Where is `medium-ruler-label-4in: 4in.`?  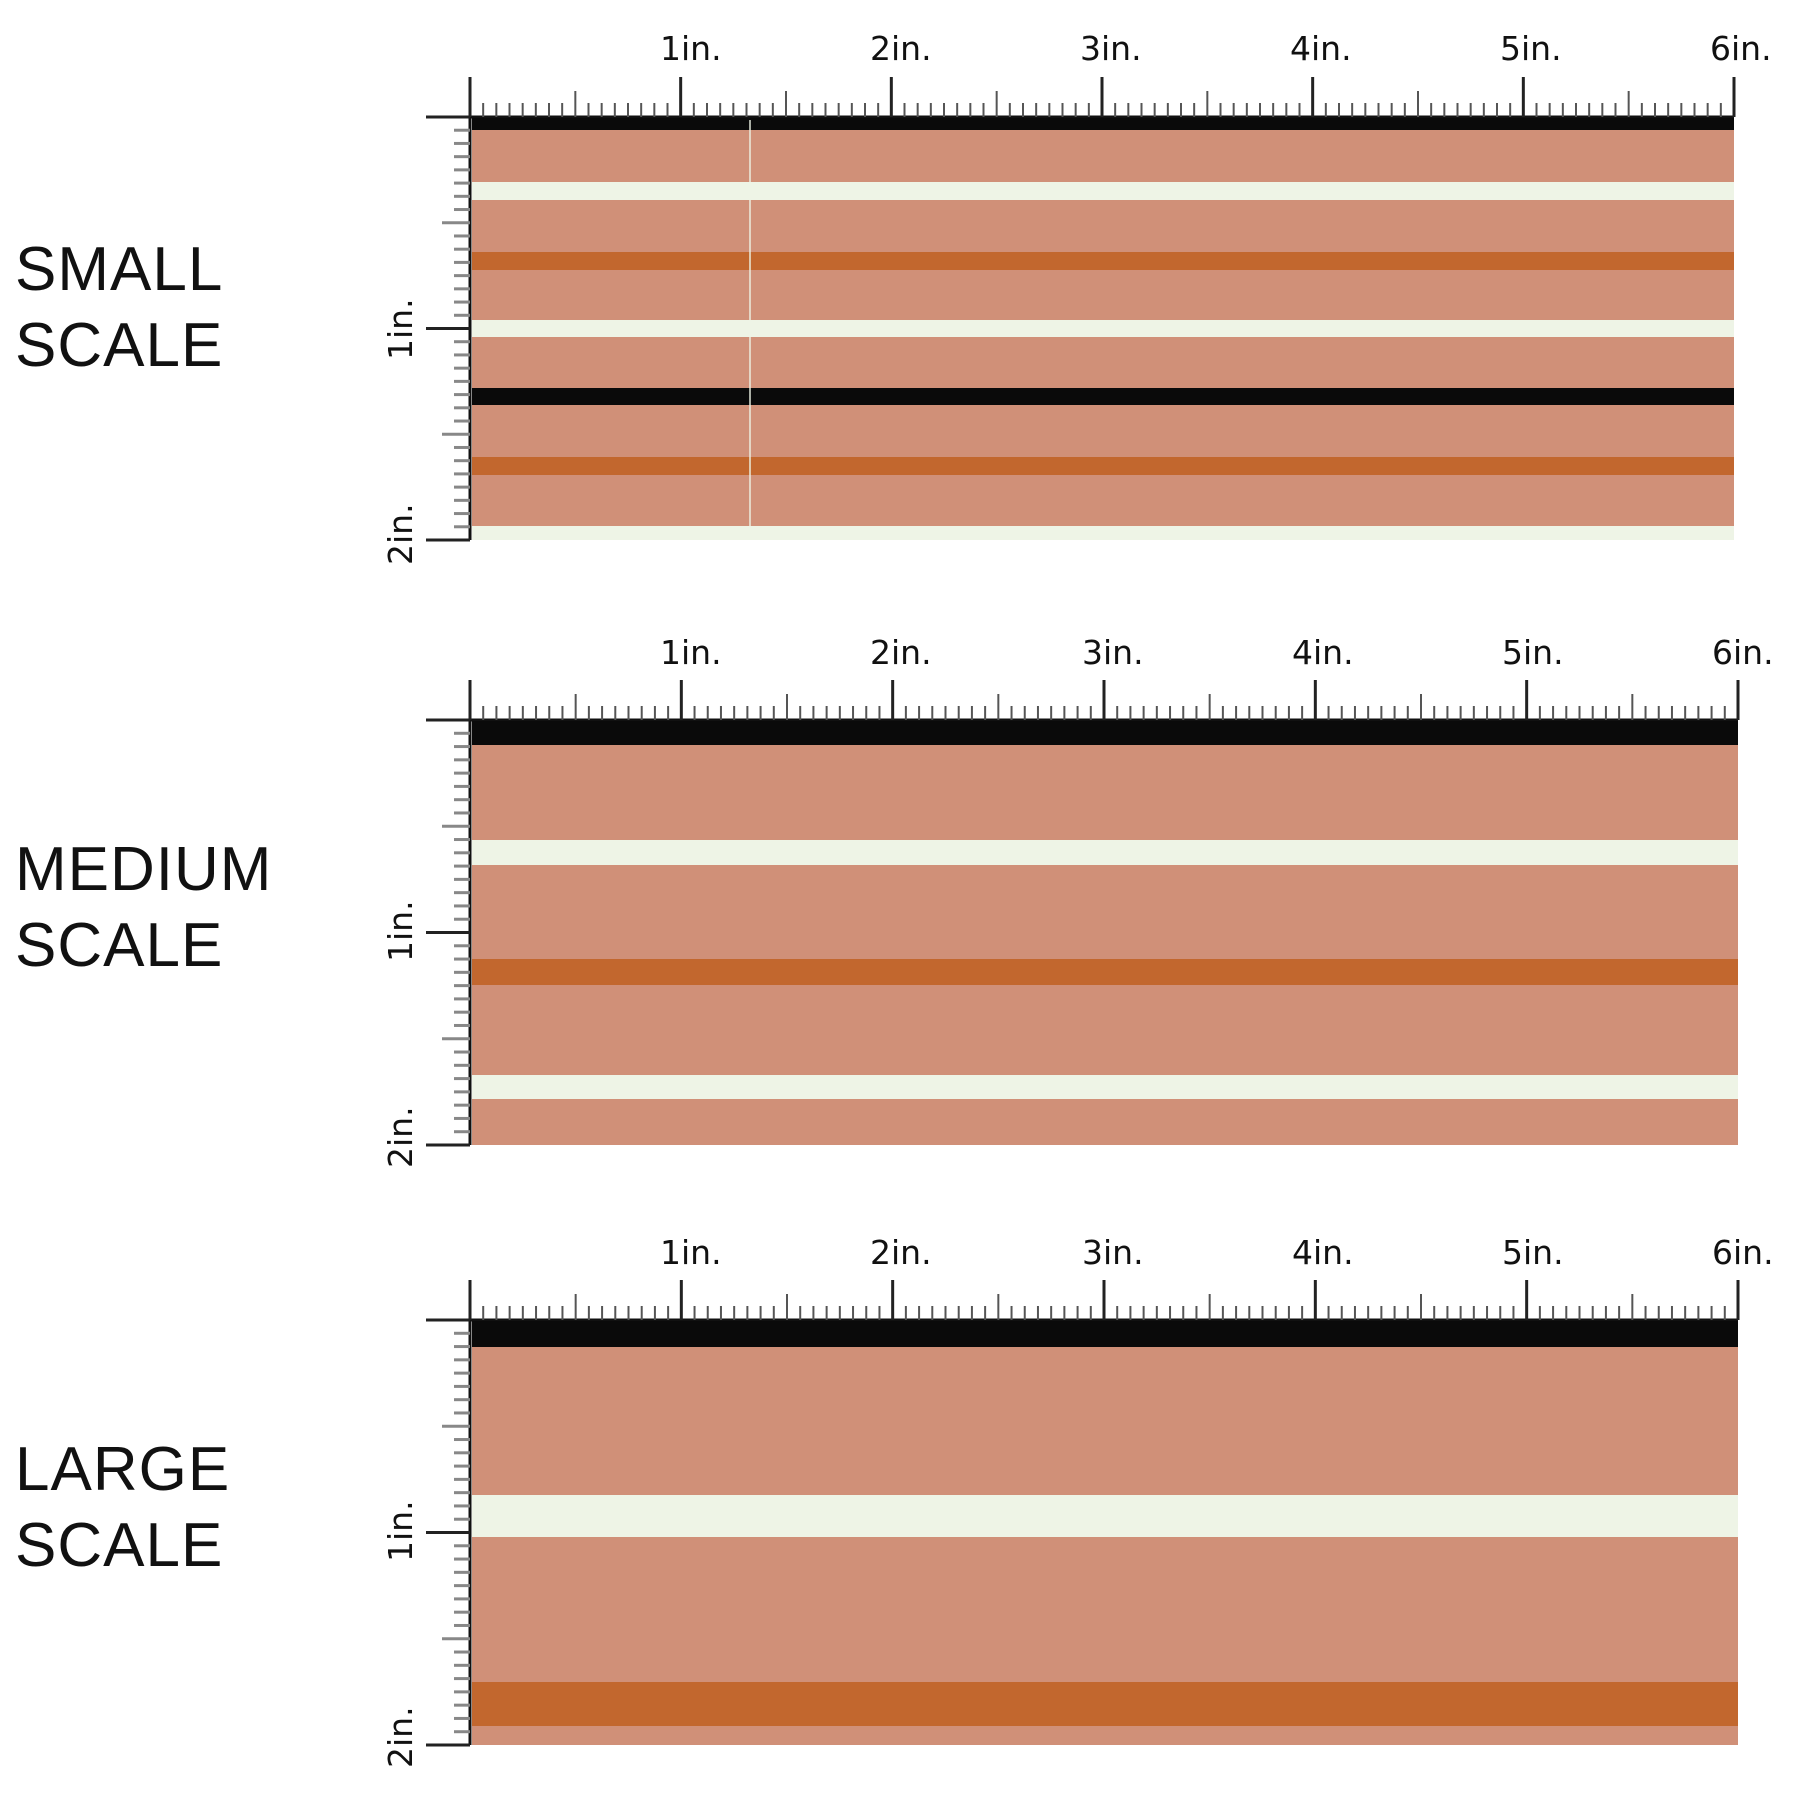
medium-ruler-label-4in: 4in. is located at coordinates (1323, 652).